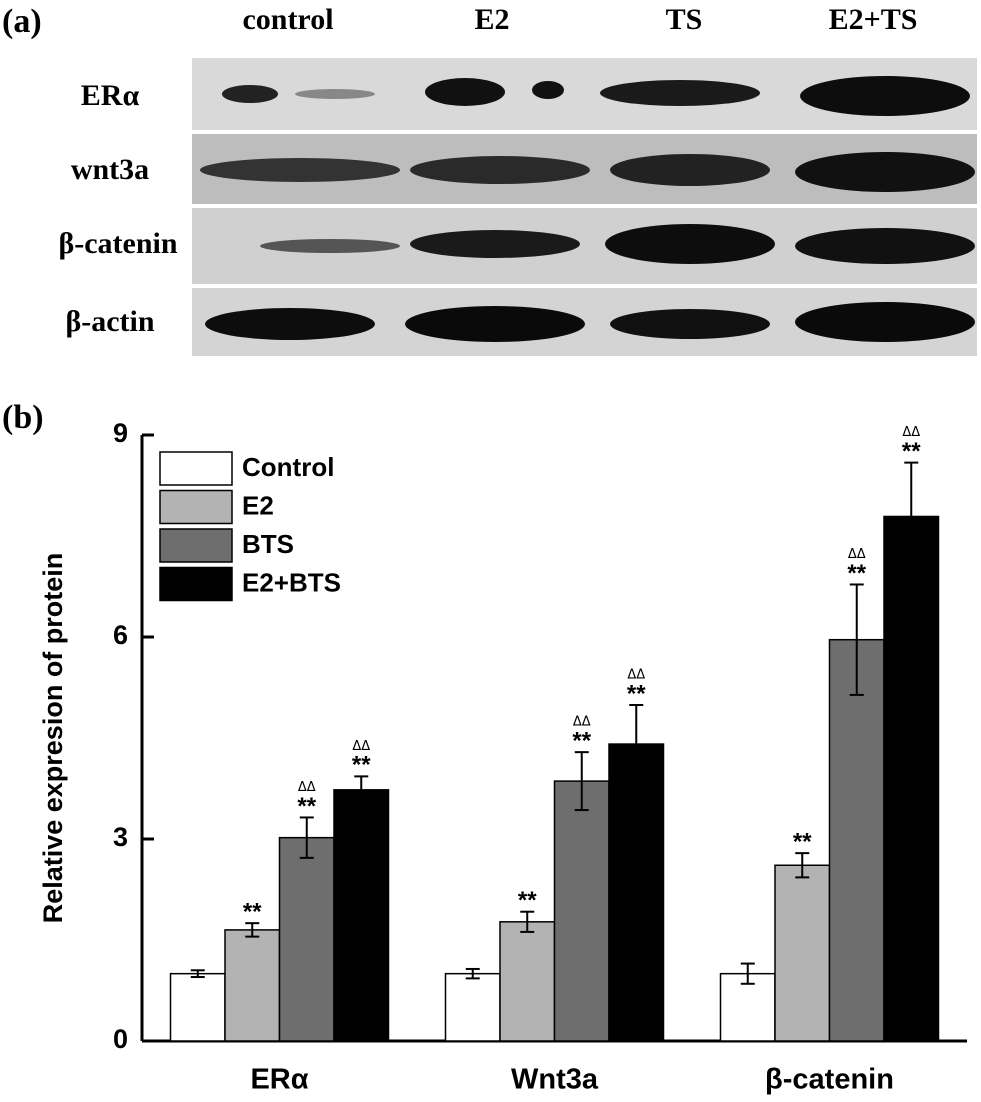 Image resolution: width=981 pixels, height=1102 pixels. What do you see at coordinates (120, 1039) in the screenshot?
I see `y-tick-label: 0` at bounding box center [120, 1039].